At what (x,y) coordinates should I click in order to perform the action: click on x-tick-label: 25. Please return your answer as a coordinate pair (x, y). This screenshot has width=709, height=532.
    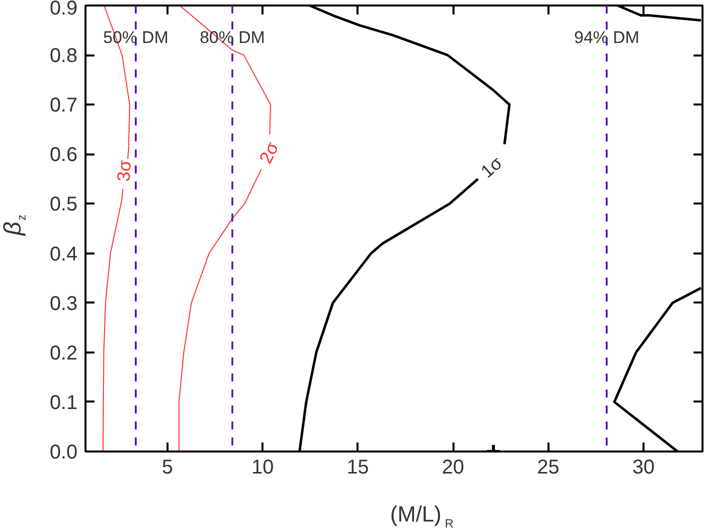
    Looking at the image, I should click on (548, 467).